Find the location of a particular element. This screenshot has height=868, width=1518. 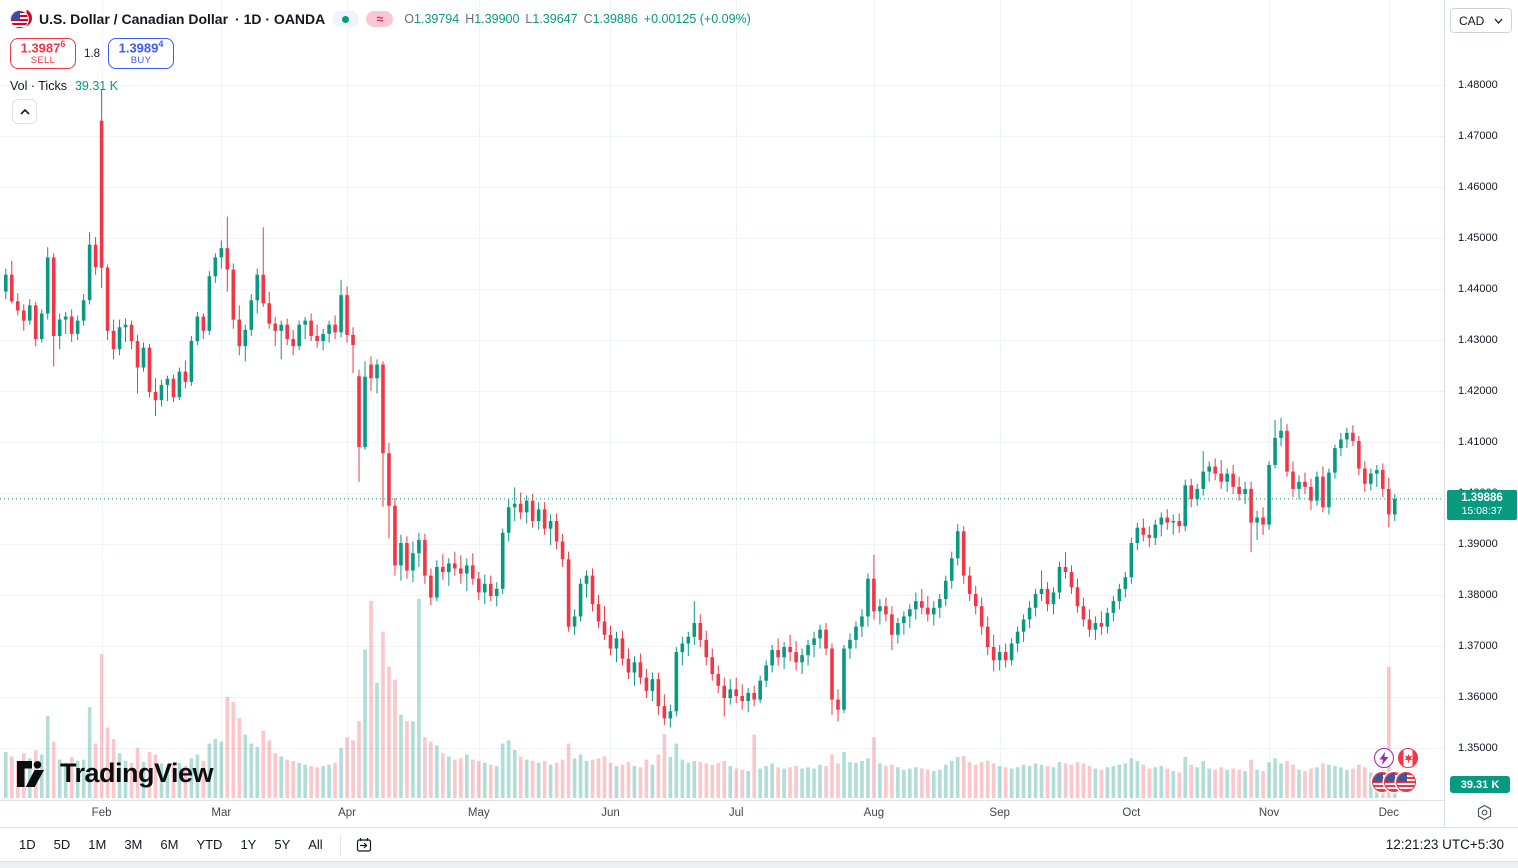

session-clock: 12:21:23 UTC+5:30 is located at coordinates (1444, 844).